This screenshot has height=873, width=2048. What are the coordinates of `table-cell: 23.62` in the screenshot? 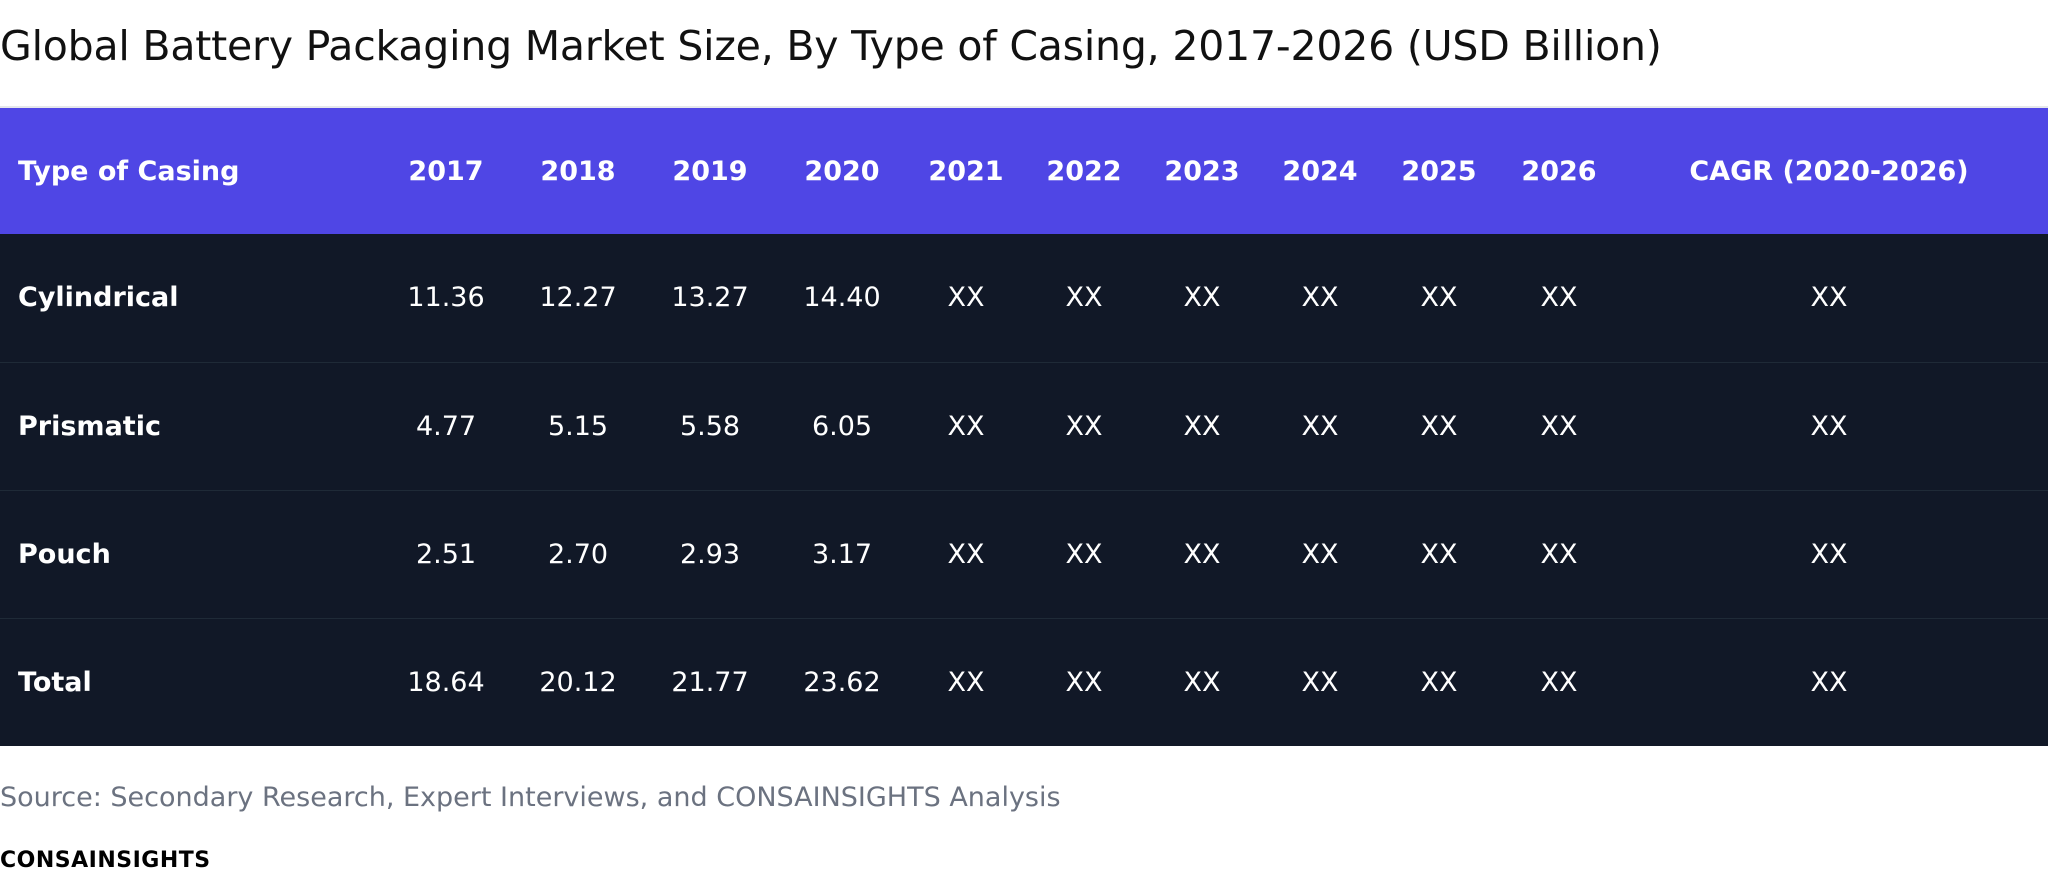 It's located at (842, 682).